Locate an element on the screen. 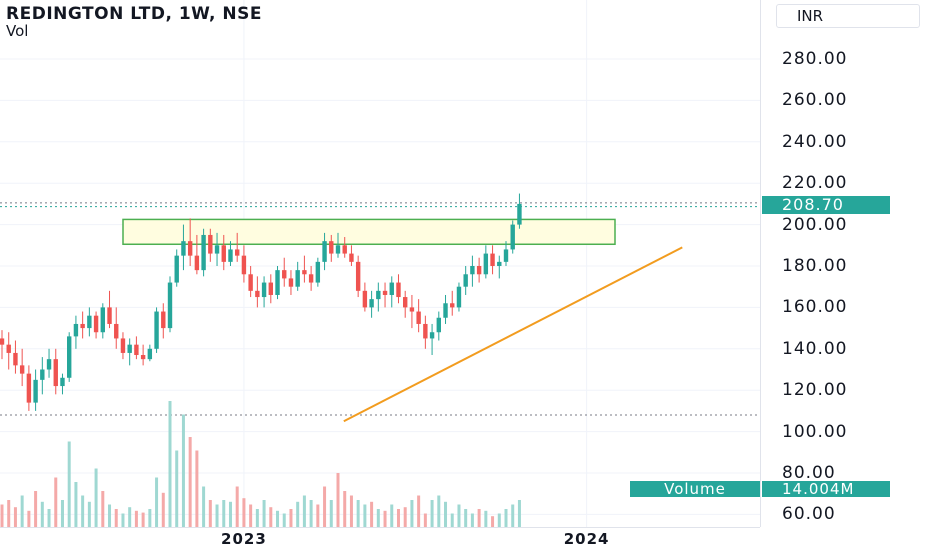  volume-indicator-label: Vol is located at coordinates (17, 31).